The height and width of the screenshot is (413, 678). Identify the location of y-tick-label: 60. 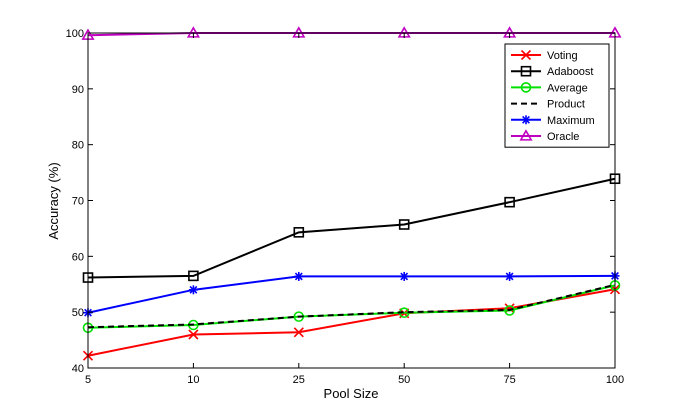
(78, 257).